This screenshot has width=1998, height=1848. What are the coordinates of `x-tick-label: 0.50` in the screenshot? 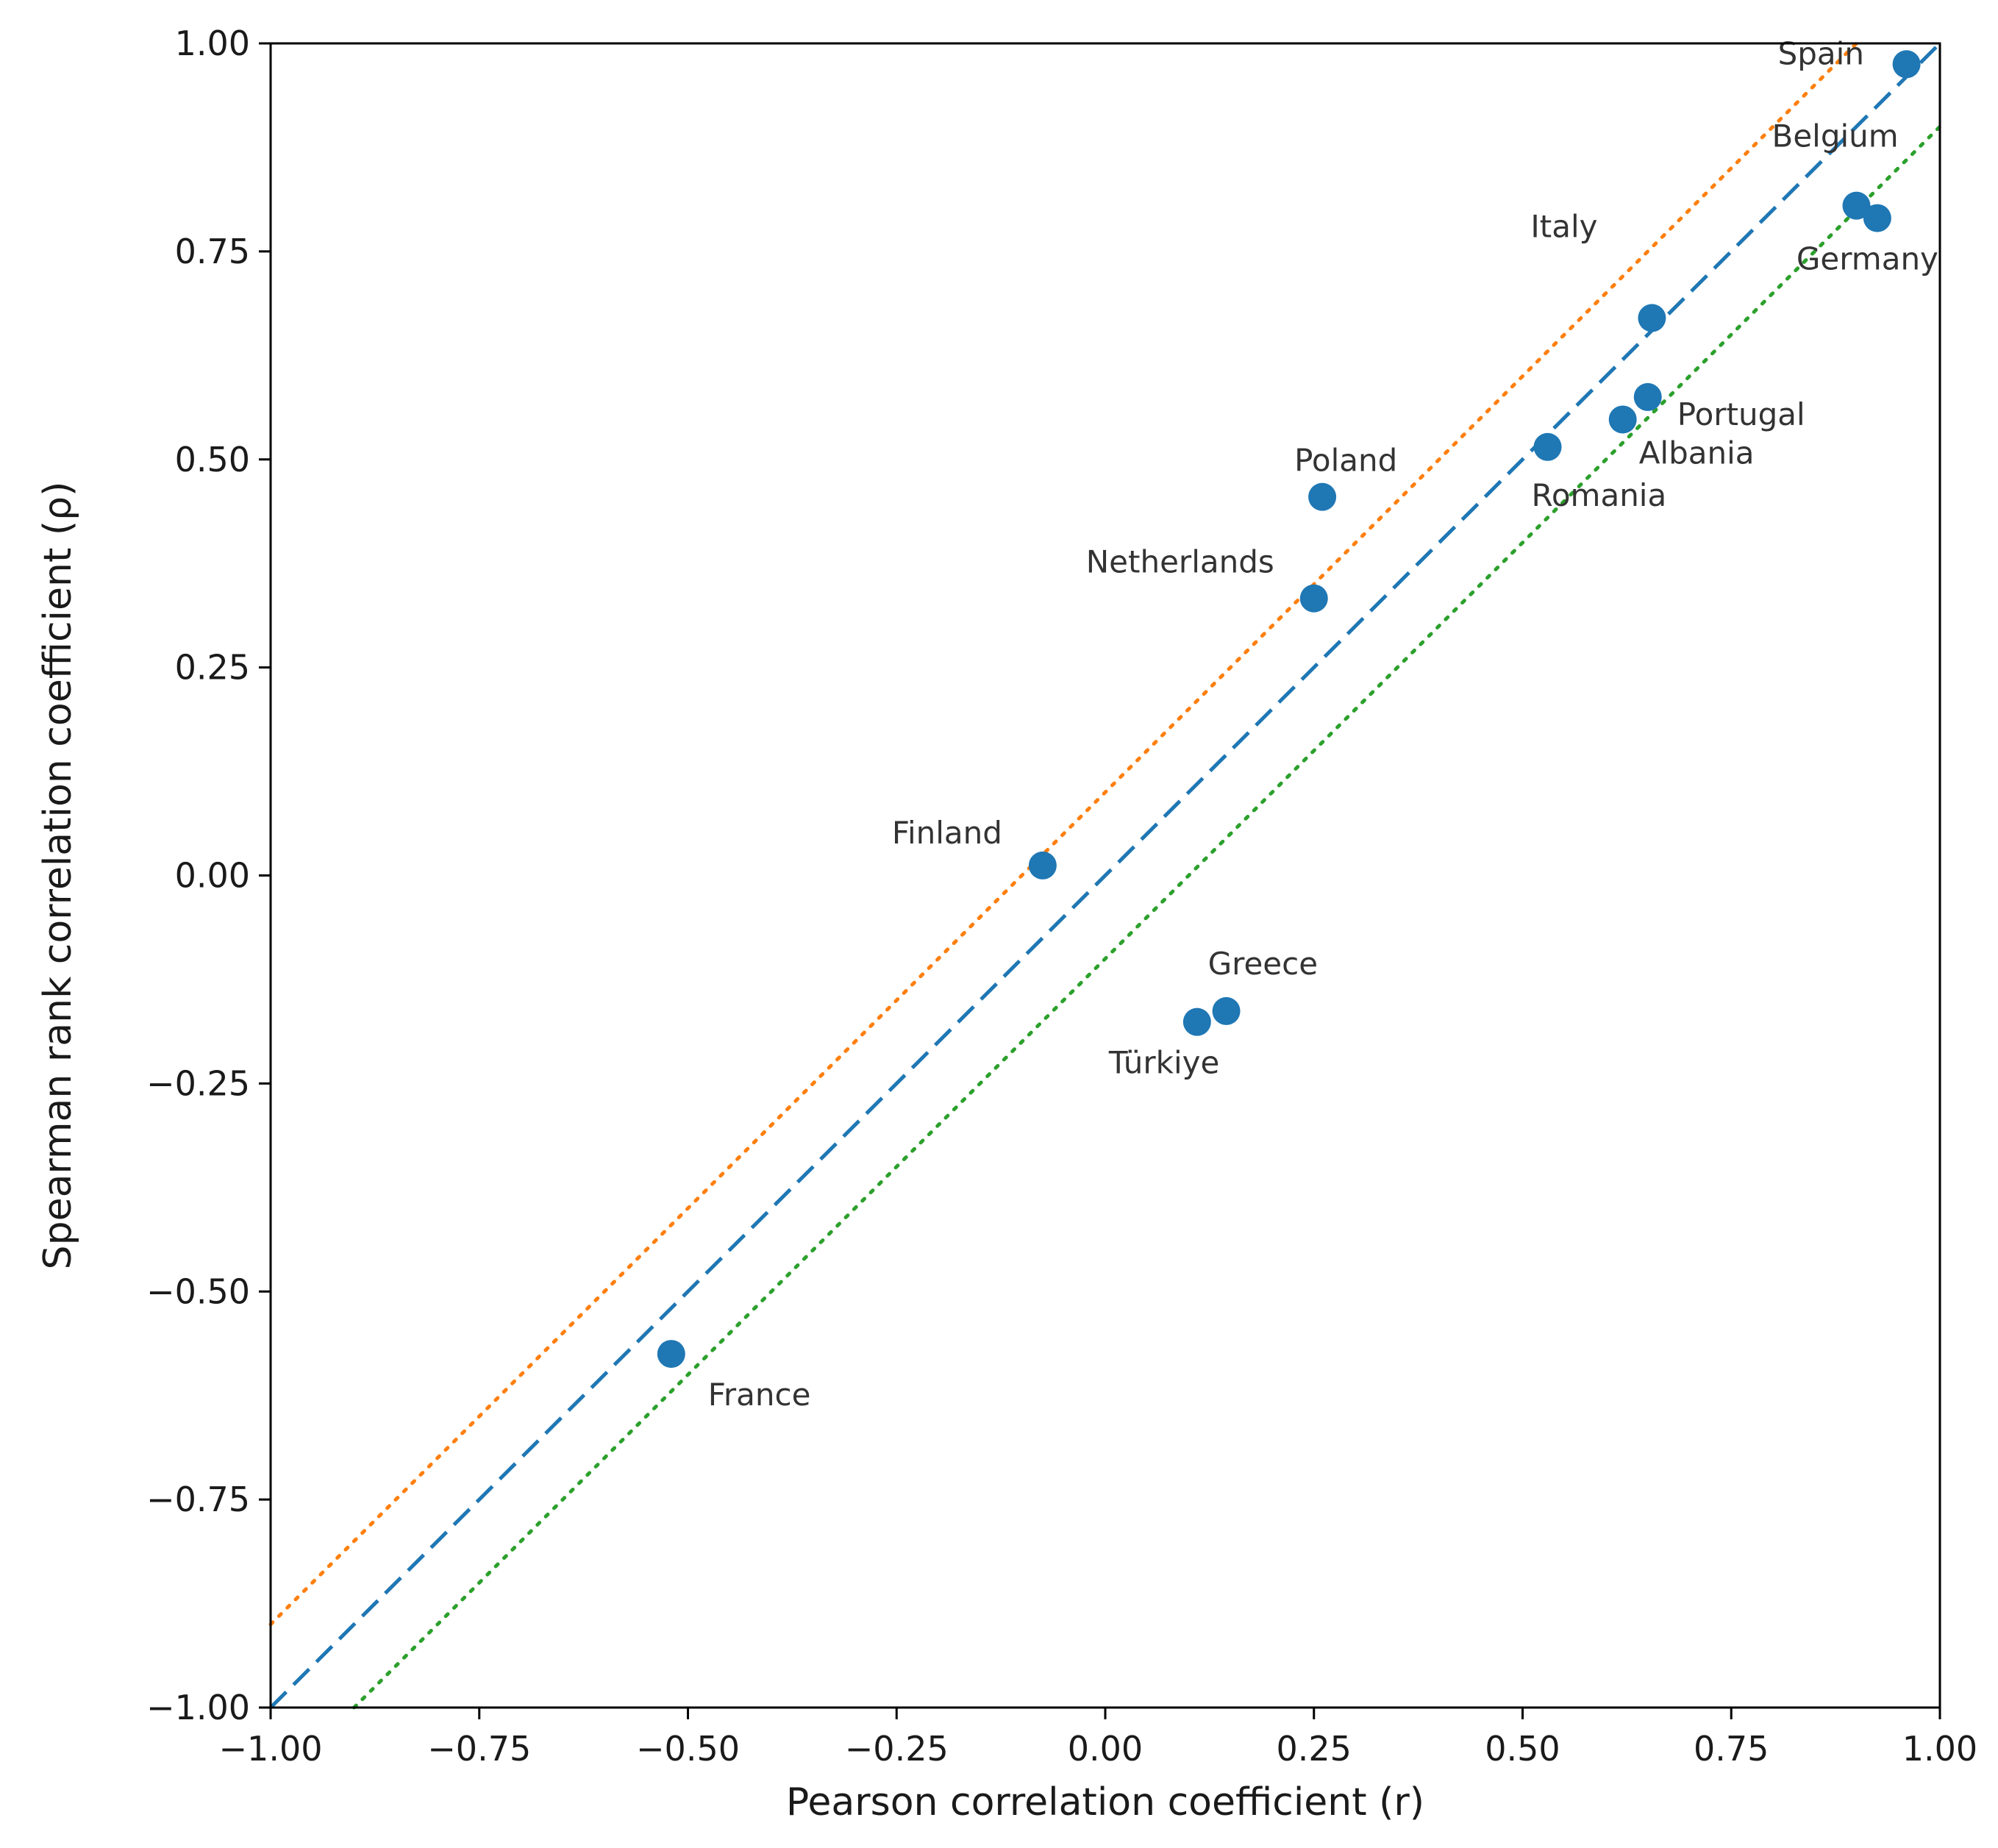 It's located at (1523, 1749).